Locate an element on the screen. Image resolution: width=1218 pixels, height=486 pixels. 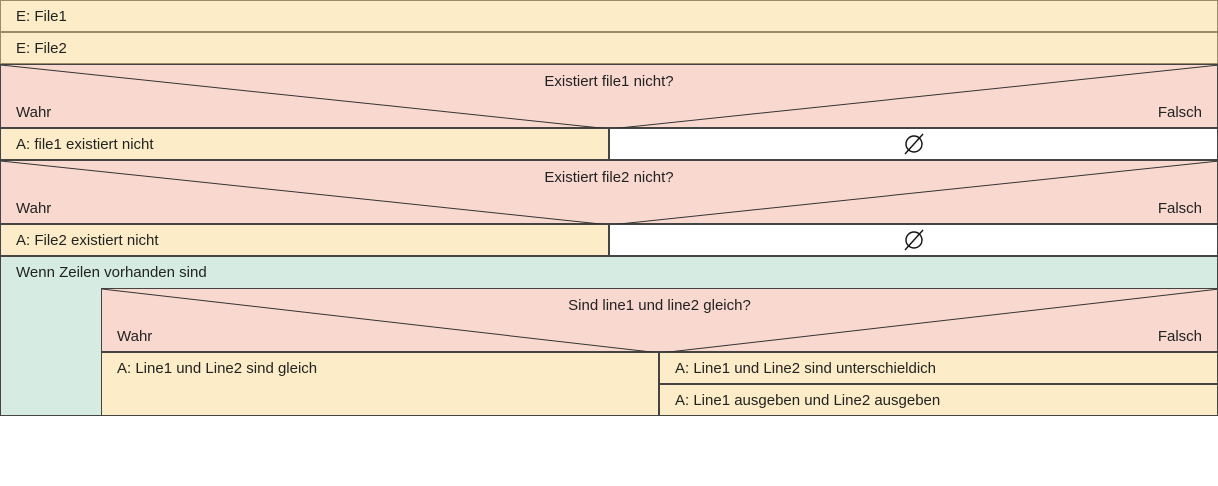
condition-file1-false-label: Falsch is located at coordinates (1179, 112).